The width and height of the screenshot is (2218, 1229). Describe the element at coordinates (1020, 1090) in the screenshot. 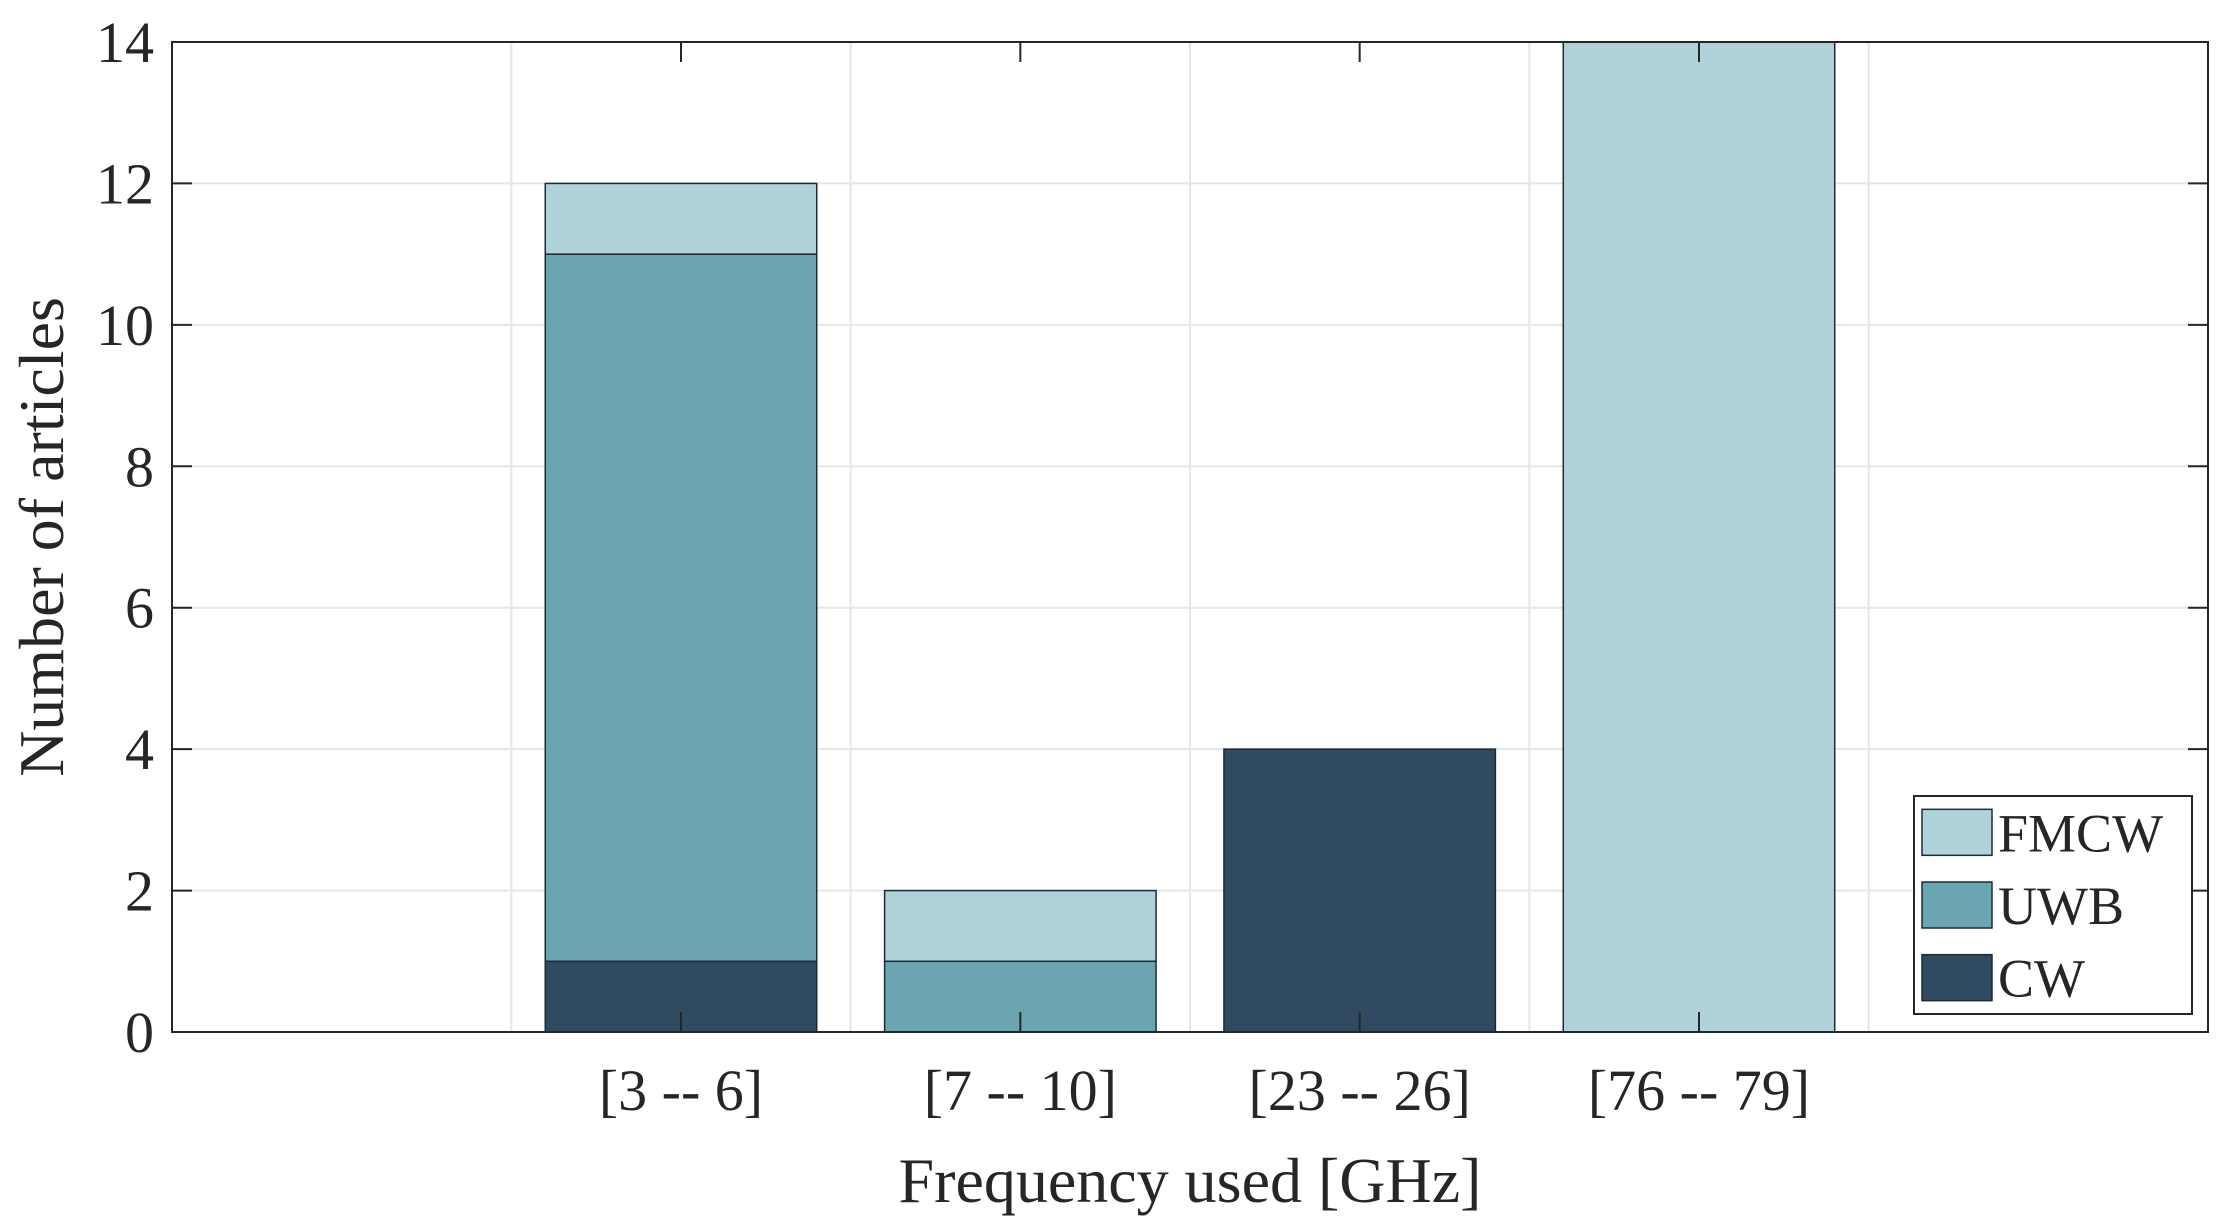

I see `x-tick-label: [7 -- 10]` at that location.